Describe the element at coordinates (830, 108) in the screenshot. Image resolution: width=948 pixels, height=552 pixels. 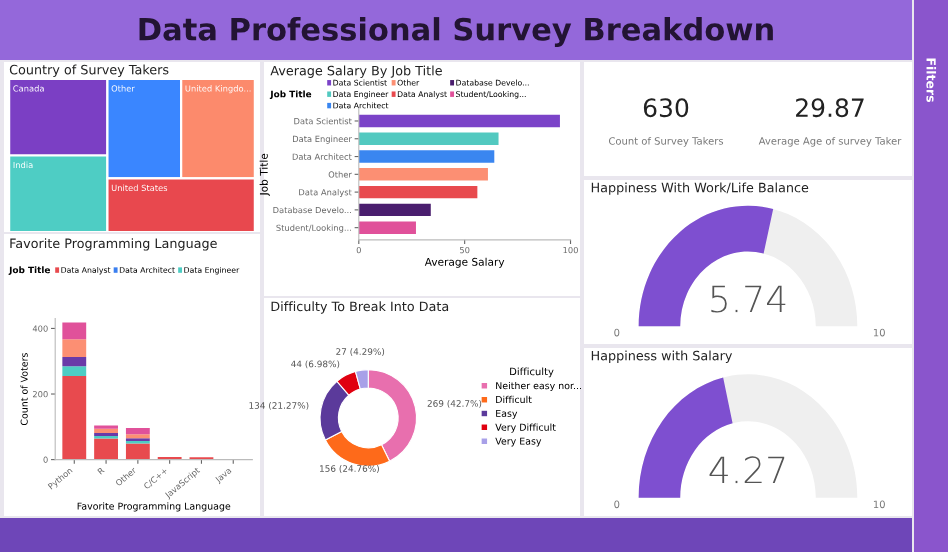
I see `text: 29.87` at that location.